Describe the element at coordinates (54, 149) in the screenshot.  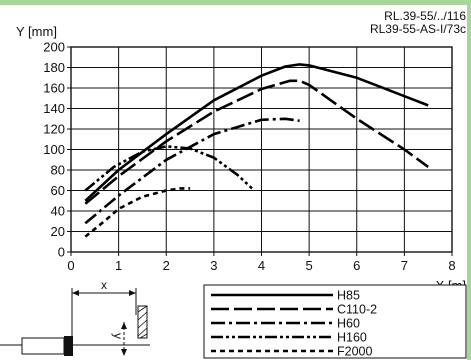
I see `y-tick-label-100: 100` at that location.